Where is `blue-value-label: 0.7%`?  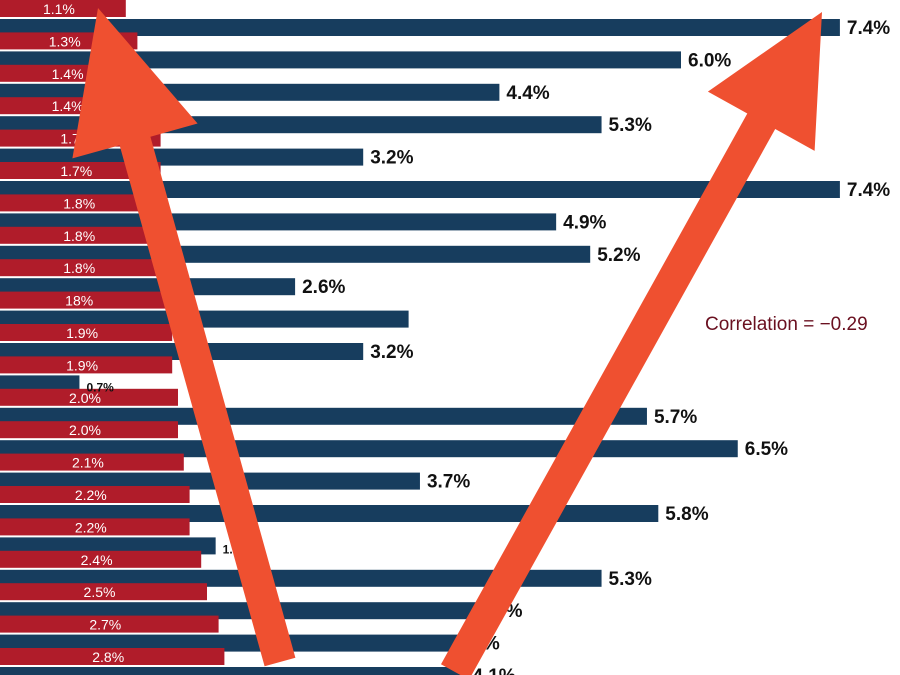
blue-value-label: 0.7% is located at coordinates (100, 387).